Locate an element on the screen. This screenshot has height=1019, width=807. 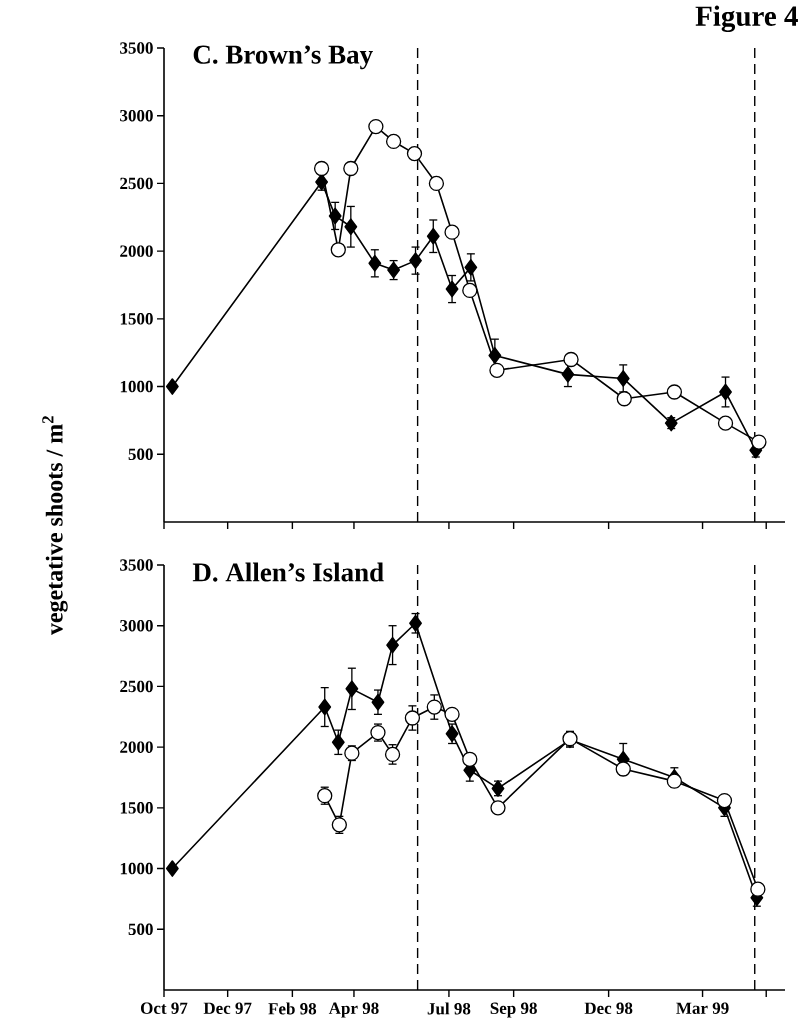
x-tick-label: Dec 98 is located at coordinates (608, 1008).